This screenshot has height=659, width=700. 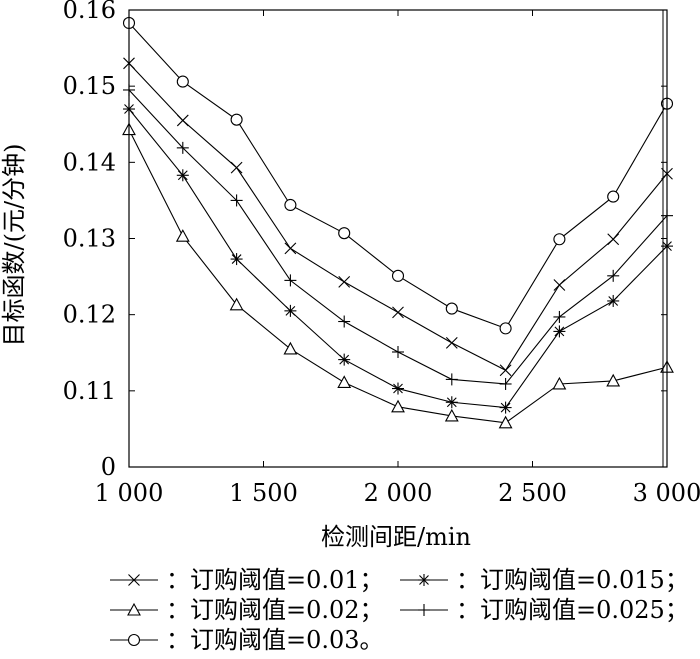 I want to click on x-axis-title: 检测间距/min, so click(x=396, y=537).